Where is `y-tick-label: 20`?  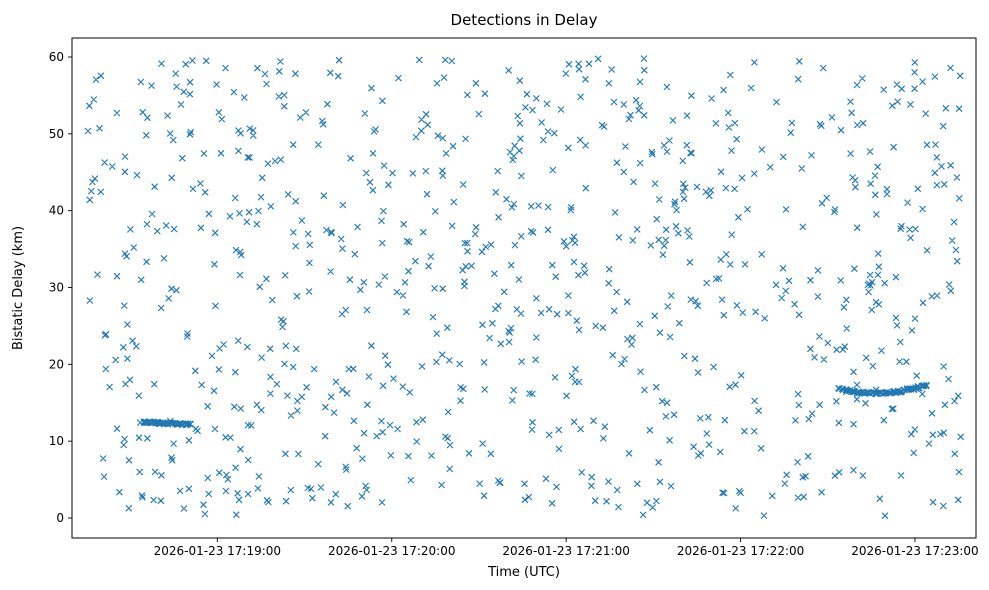
y-tick-label: 20 is located at coordinates (56, 364).